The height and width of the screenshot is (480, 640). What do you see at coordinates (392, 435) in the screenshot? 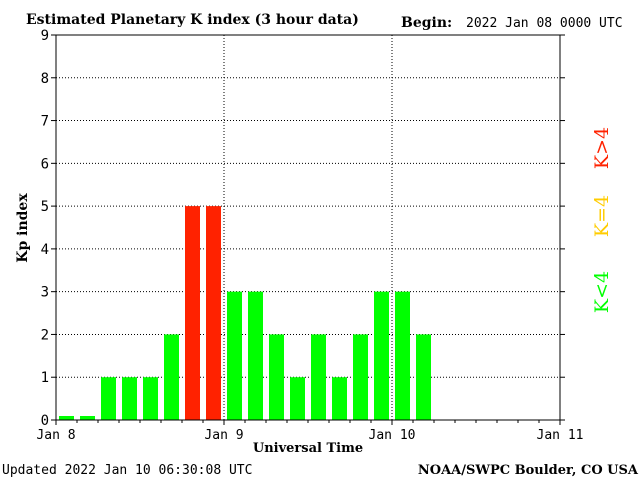
I see `x-tick-label: Jan 10` at bounding box center [392, 435].